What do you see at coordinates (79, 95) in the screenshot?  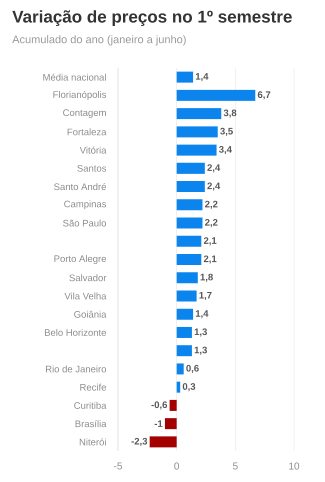 I see `y-tick-label: Florianópolis` at bounding box center [79, 95].